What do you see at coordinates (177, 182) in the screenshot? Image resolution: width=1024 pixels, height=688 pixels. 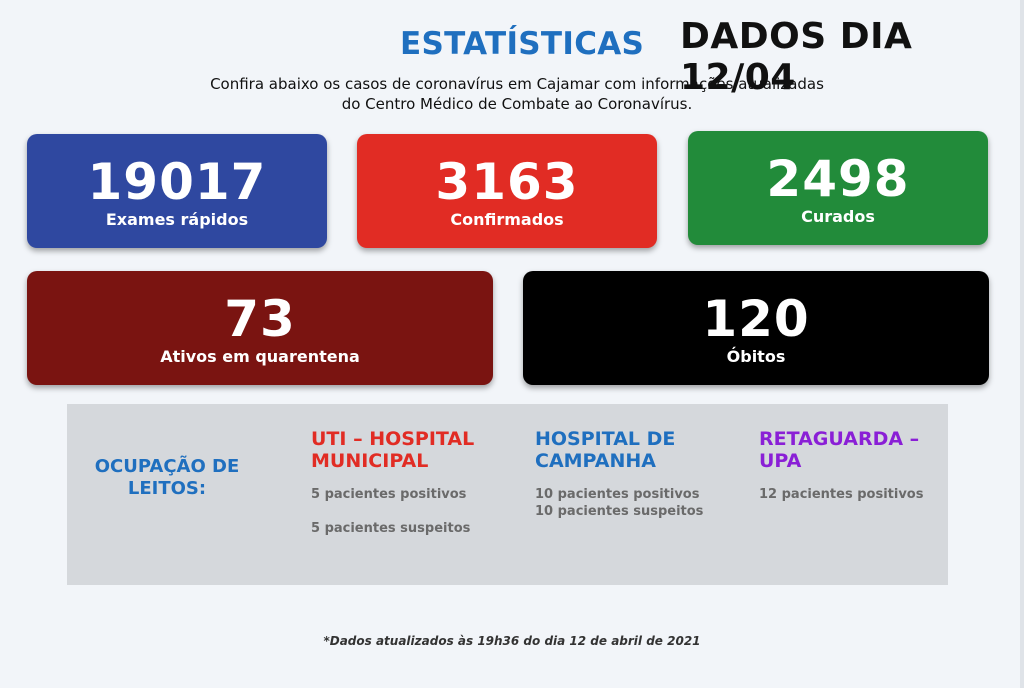 I see `card-value: 19017` at bounding box center [177, 182].